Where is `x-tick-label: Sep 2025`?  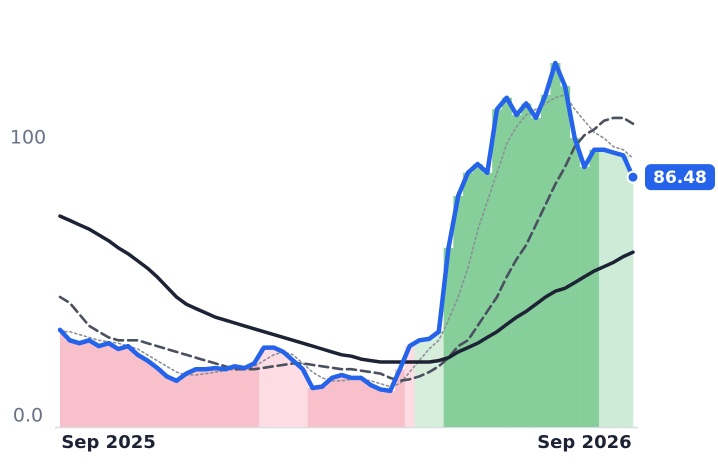 x-tick-label: Sep 2025 is located at coordinates (108, 442).